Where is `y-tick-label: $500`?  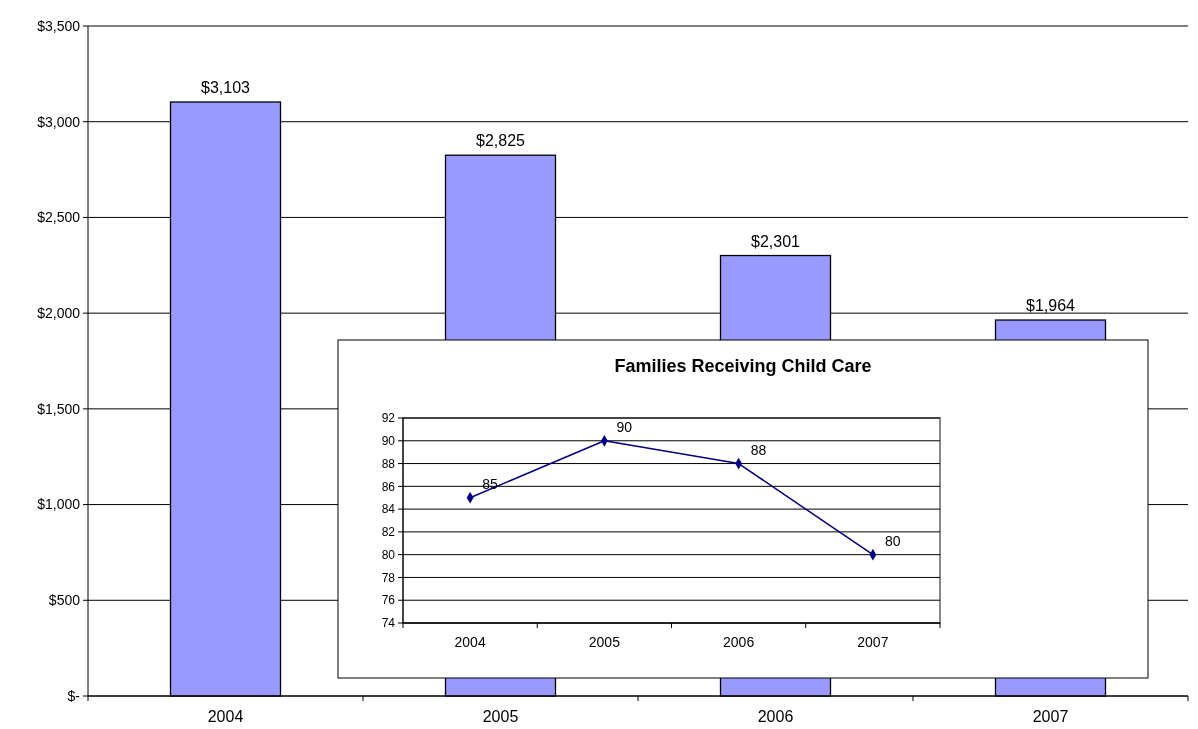
y-tick-label: $500 is located at coordinates (64, 600).